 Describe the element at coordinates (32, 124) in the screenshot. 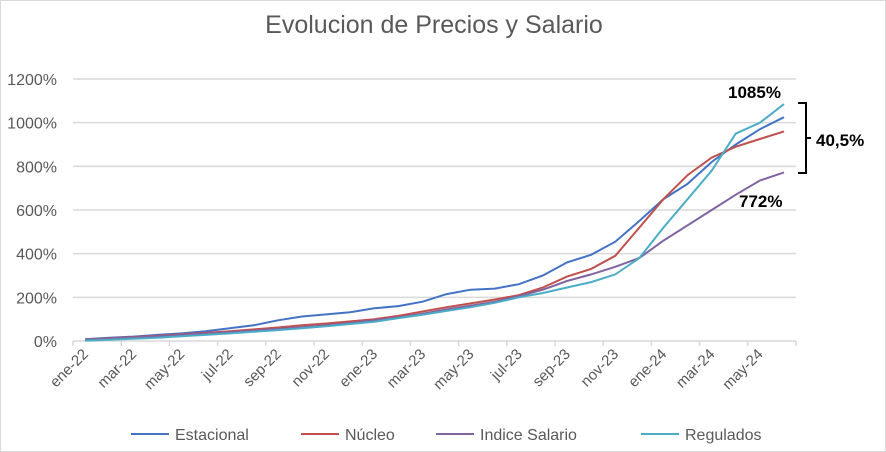

I see `y-tick-label: 1000%` at that location.